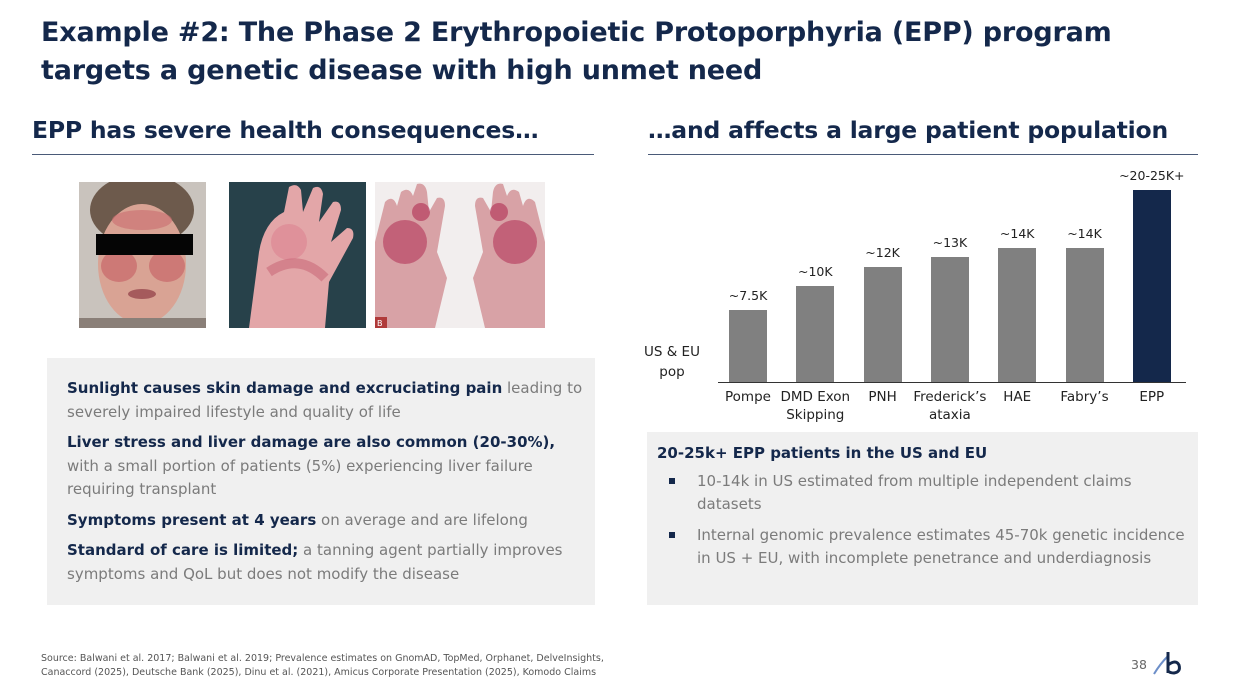  I want to click on bar-value-label: ~13K, so click(950, 243).